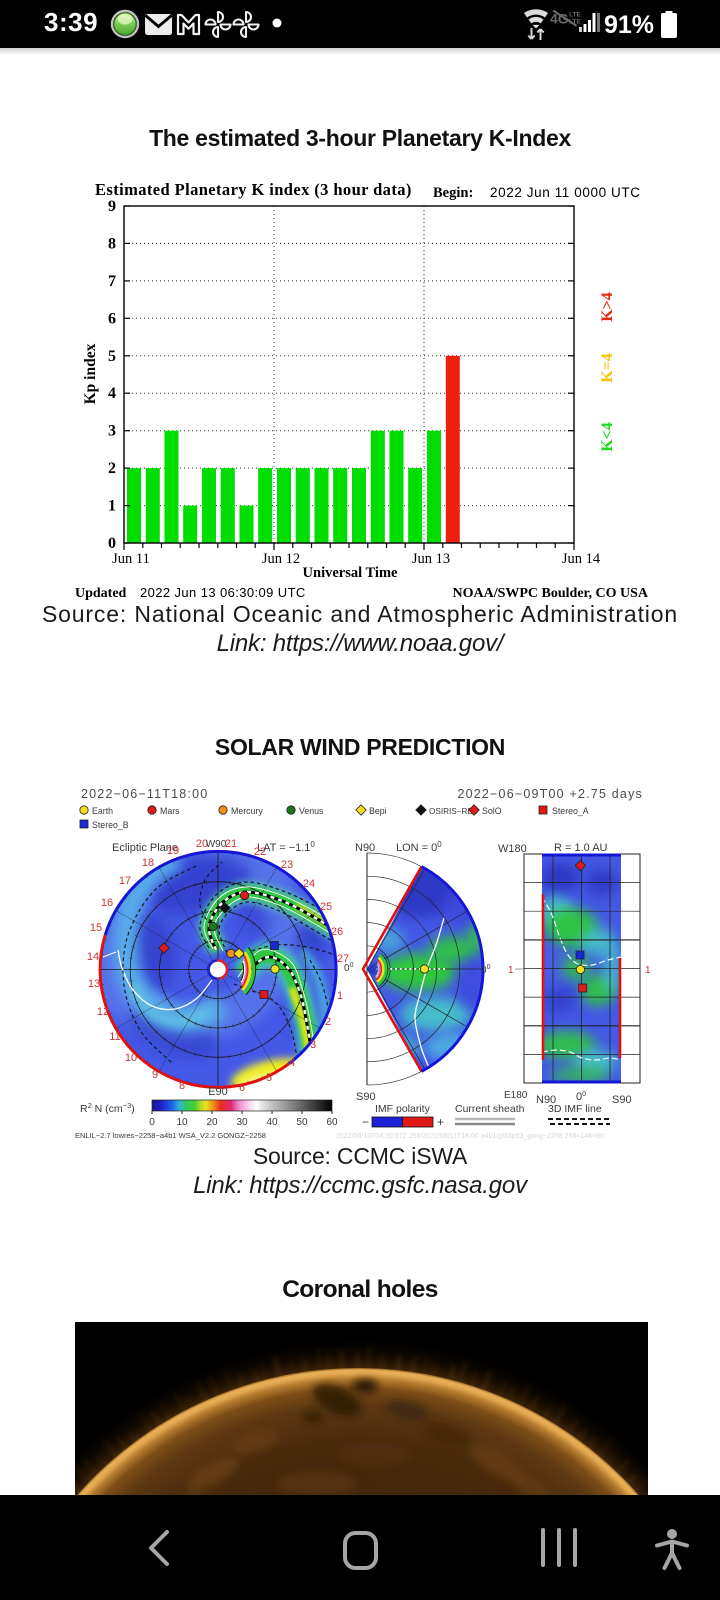 The width and height of the screenshot is (720, 1600). Describe the element at coordinates (431, 559) in the screenshot. I see `svg-text: Jun 13` at that location.